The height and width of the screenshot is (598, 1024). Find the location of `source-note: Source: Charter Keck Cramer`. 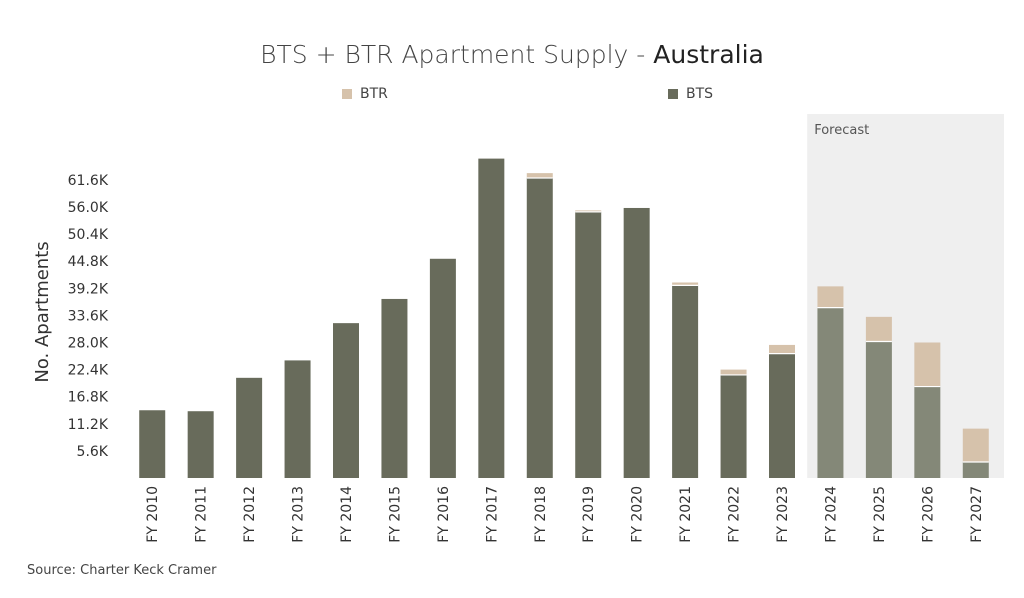

source-note: Source: Charter Keck Cramer is located at coordinates (122, 570).